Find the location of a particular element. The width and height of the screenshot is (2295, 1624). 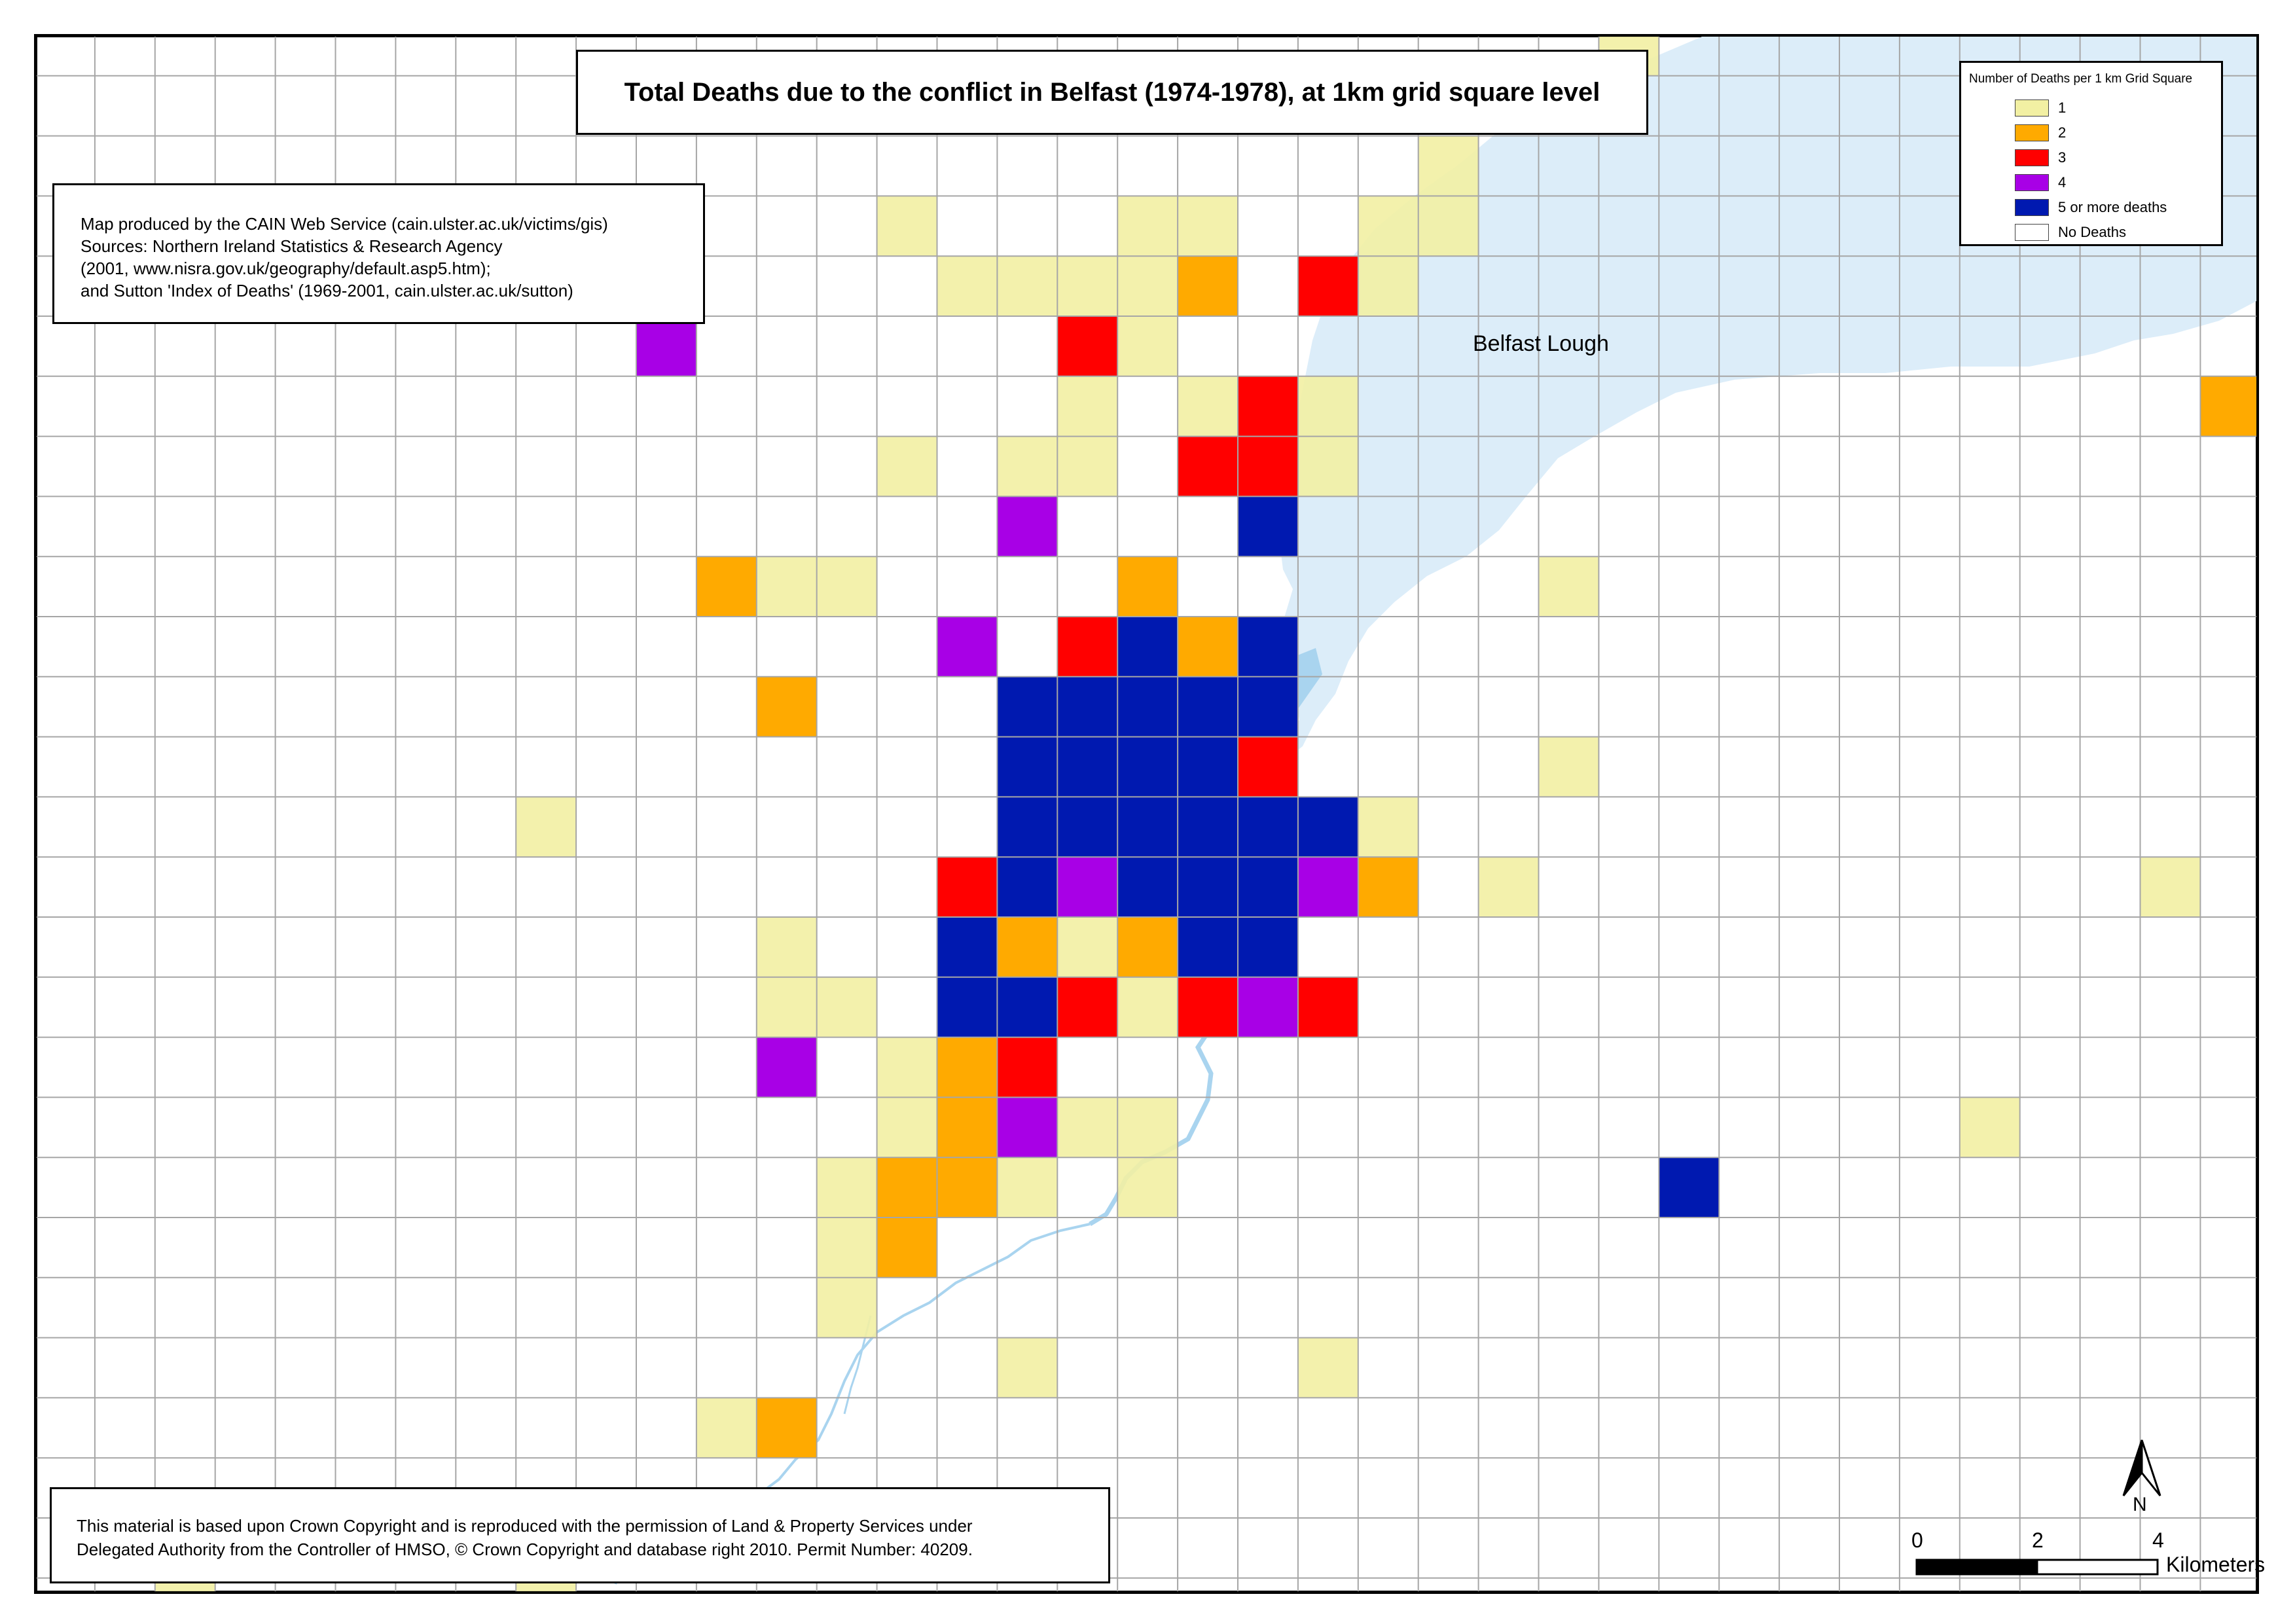

legend-title: Number of Deaths per 1 km Grid Square is located at coordinates (2081, 79).